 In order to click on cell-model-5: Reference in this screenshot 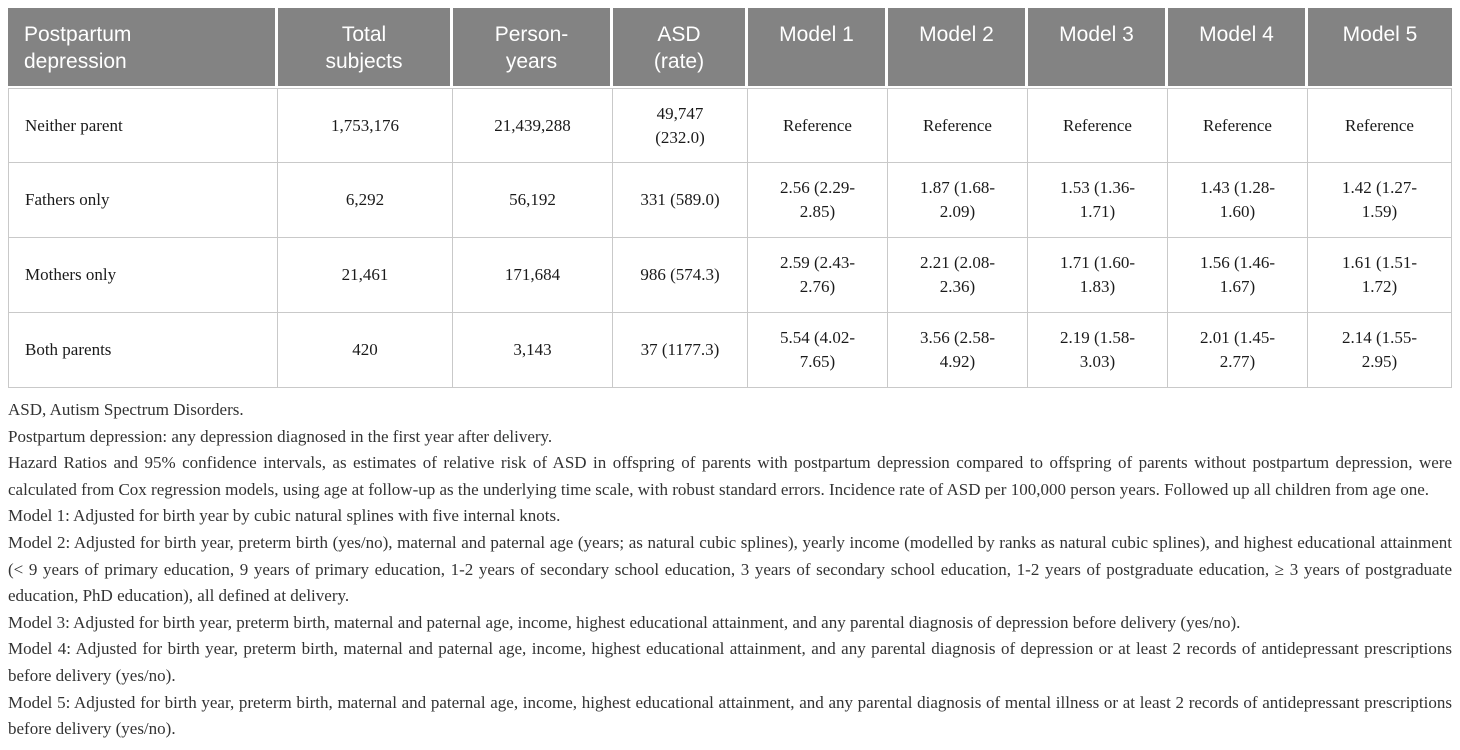, I will do `click(1380, 125)`.